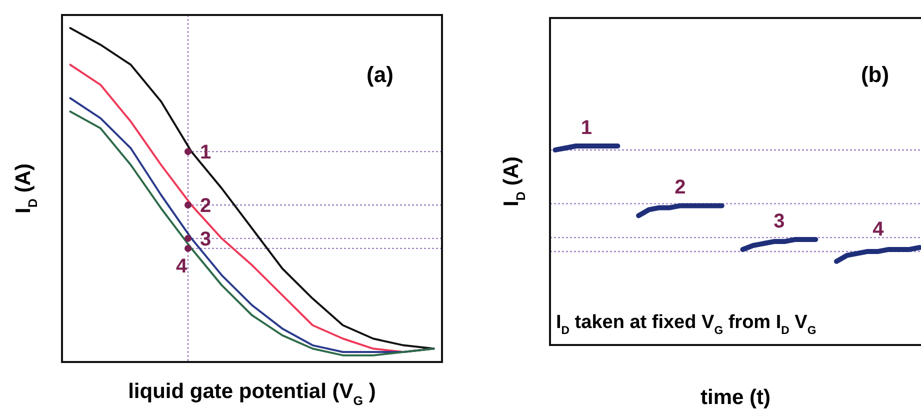  What do you see at coordinates (686, 324) in the screenshot?
I see `annotation: I$_{D}$ taken at fixed V$_{G}$ from I$_{D}$V$_{G}$` at bounding box center [686, 324].